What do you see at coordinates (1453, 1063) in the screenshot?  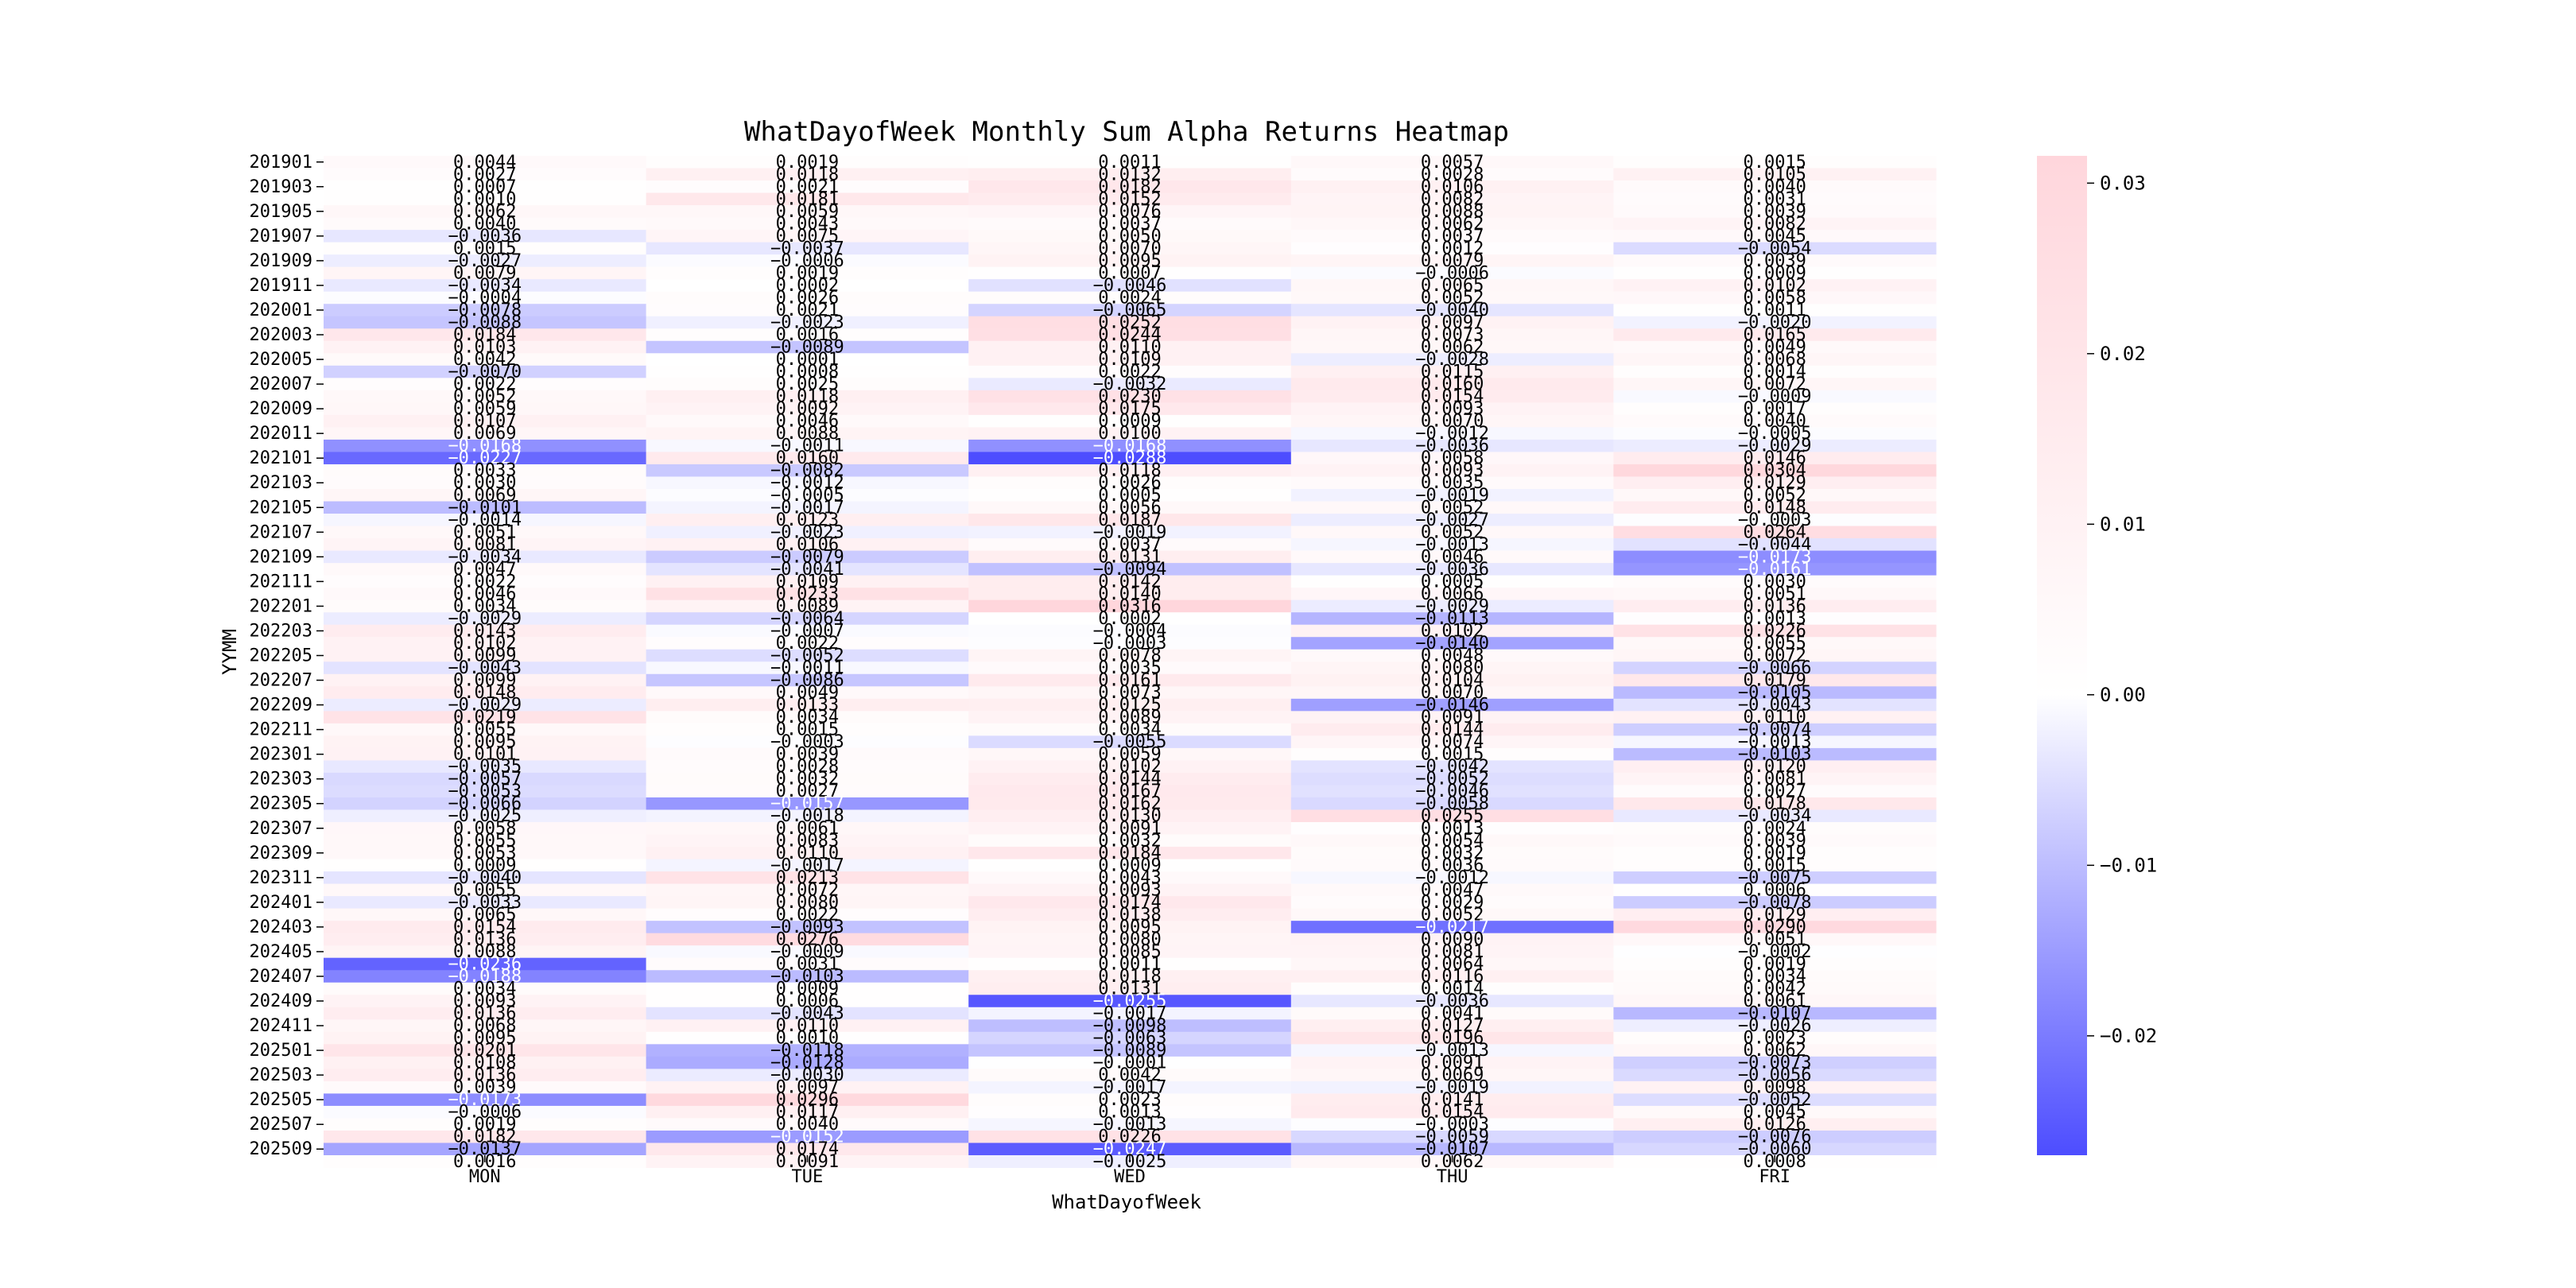 I see `cell-value-label: 0.0091` at bounding box center [1453, 1063].